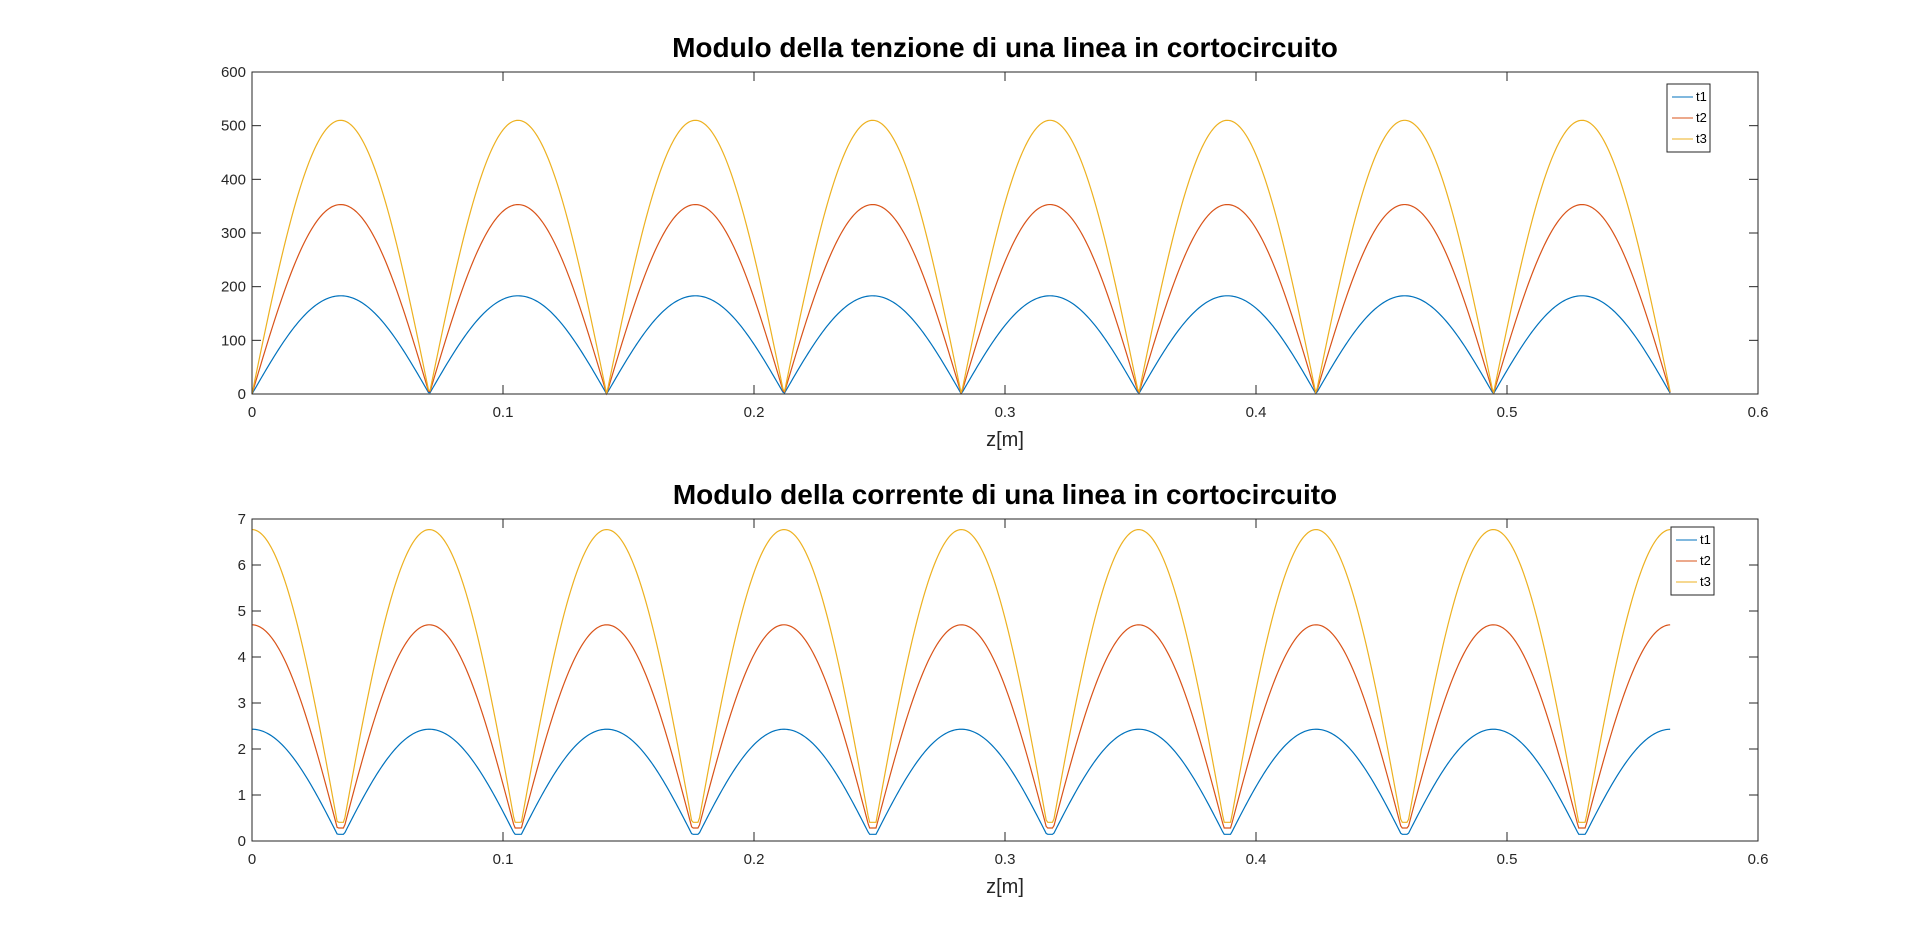 This screenshot has width=1920, height=936. Describe the element at coordinates (242, 519) in the screenshot. I see `y-tick-label: 7` at that location.